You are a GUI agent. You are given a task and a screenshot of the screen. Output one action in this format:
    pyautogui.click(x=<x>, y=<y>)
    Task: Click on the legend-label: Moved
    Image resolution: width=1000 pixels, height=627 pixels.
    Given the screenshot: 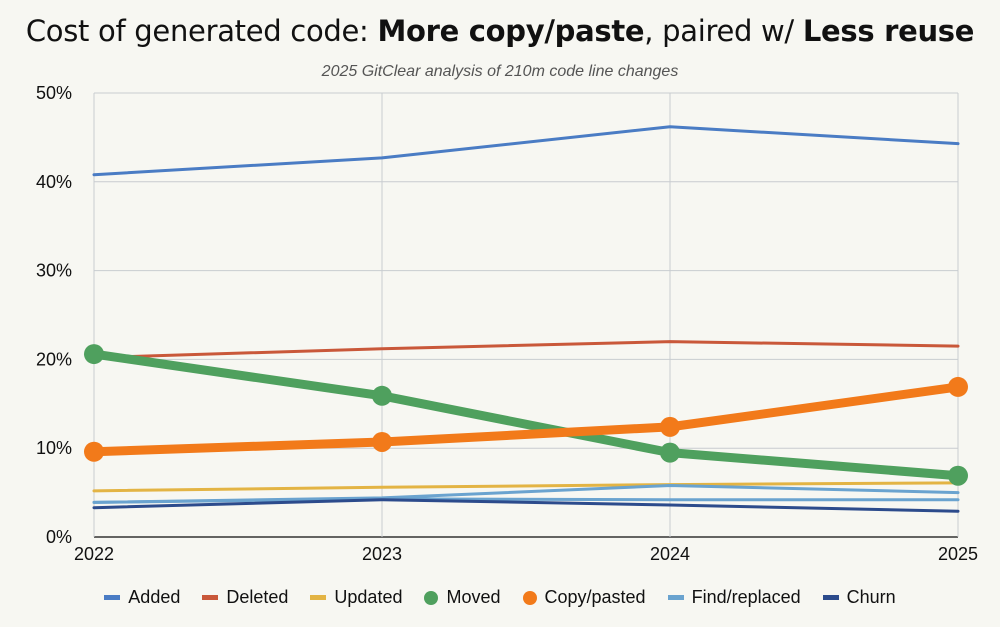 What is the action you would take?
    pyautogui.click(x=473, y=597)
    